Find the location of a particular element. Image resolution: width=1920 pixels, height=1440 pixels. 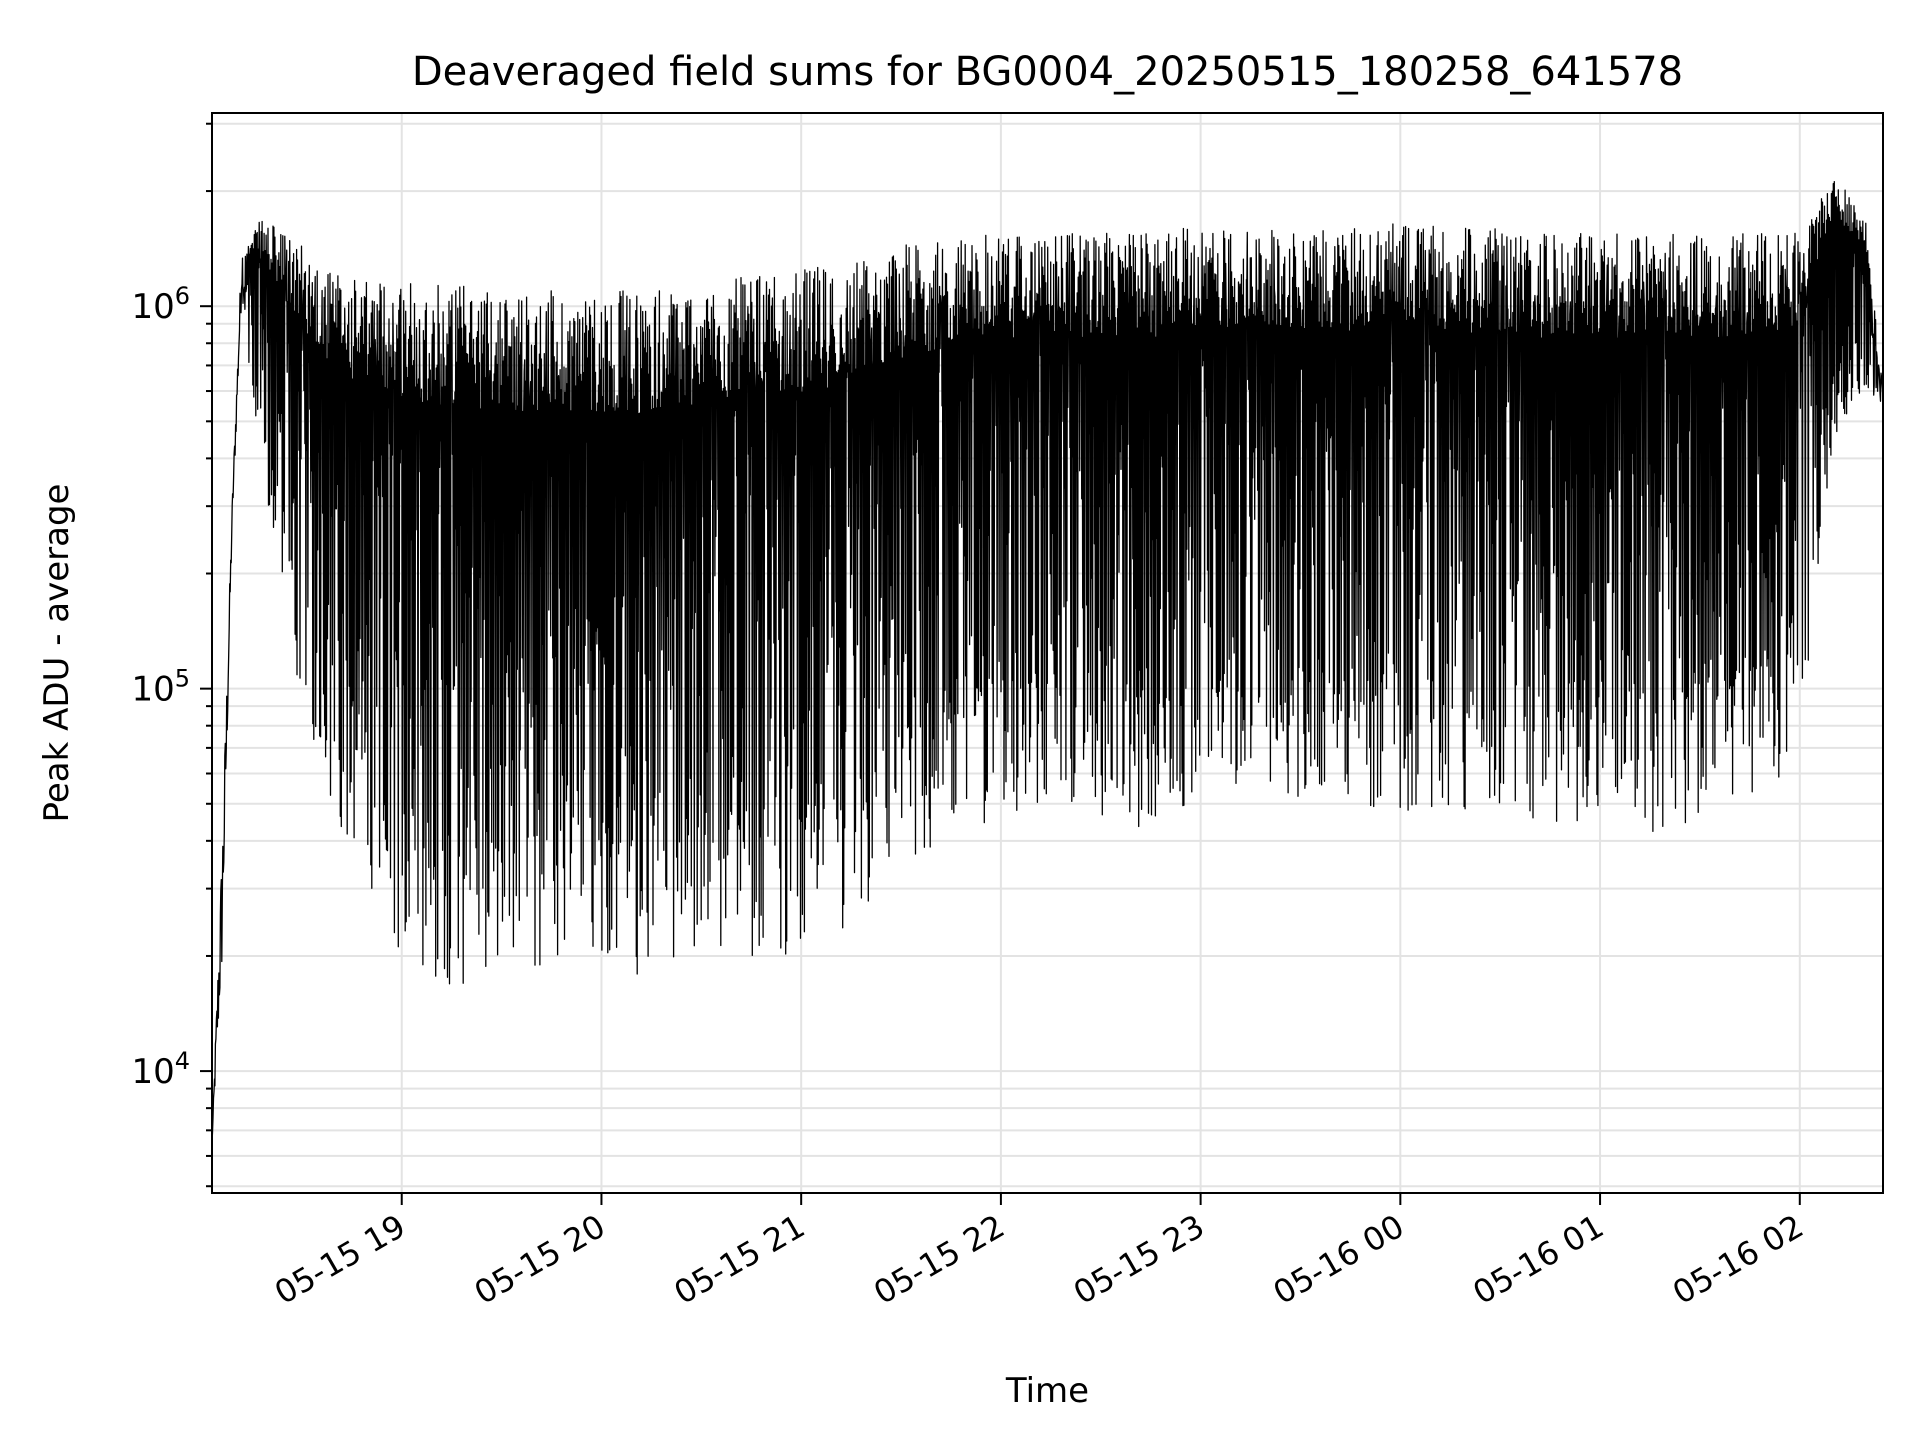

x-tick-label: 05-15 23 is located at coordinates (1139, 1259).